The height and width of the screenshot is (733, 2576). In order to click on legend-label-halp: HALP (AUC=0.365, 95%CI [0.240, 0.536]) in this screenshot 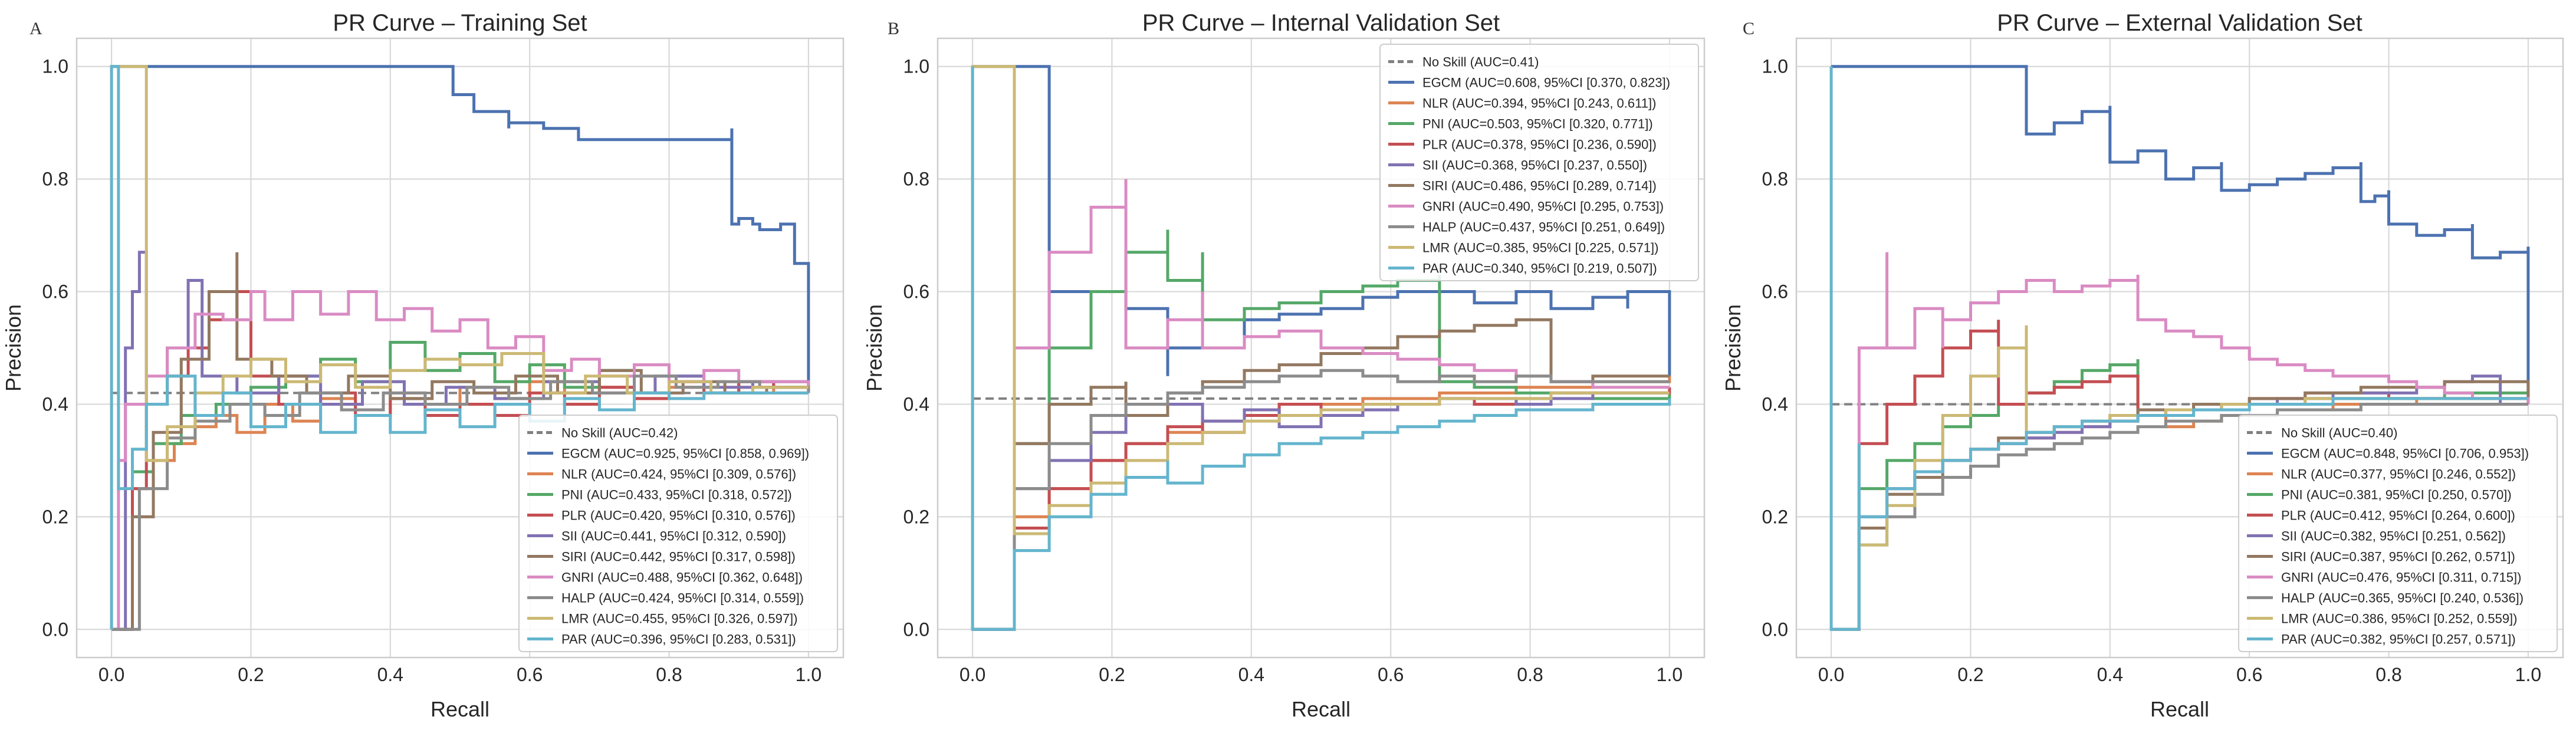, I will do `click(2402, 598)`.